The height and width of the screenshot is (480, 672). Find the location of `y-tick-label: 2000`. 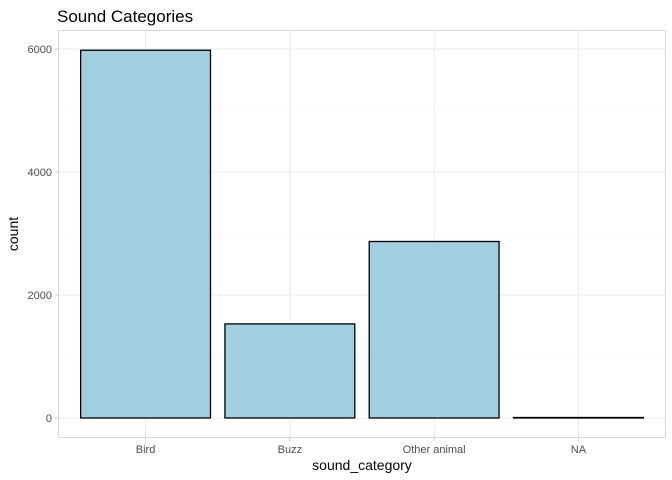

y-tick-label: 2000 is located at coordinates (40, 296).